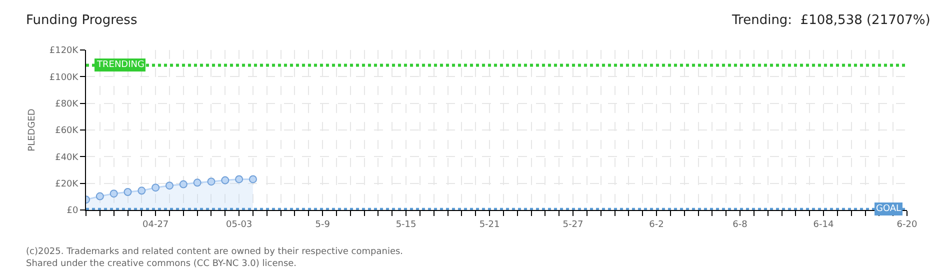 Image resolution: width=940 pixels, height=270 pixels. Describe the element at coordinates (406, 225) in the screenshot. I see `x-tick-label: 5-15` at that location.